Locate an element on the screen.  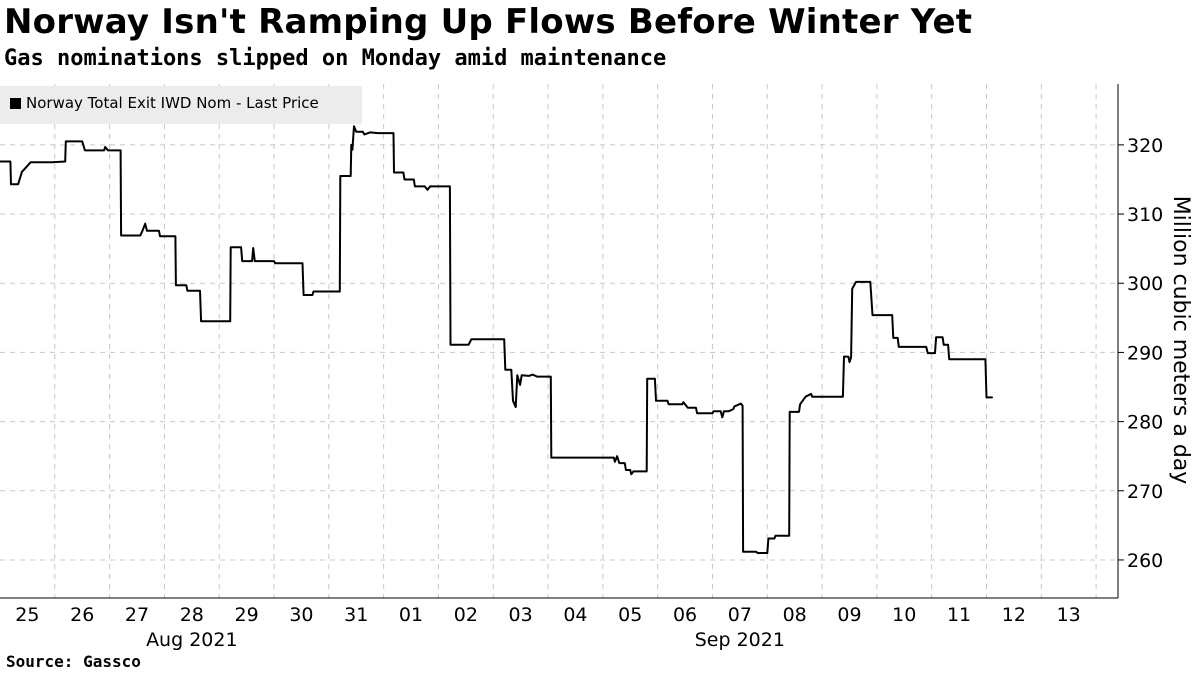
x-tick-label: 31 is located at coordinates (356, 615).